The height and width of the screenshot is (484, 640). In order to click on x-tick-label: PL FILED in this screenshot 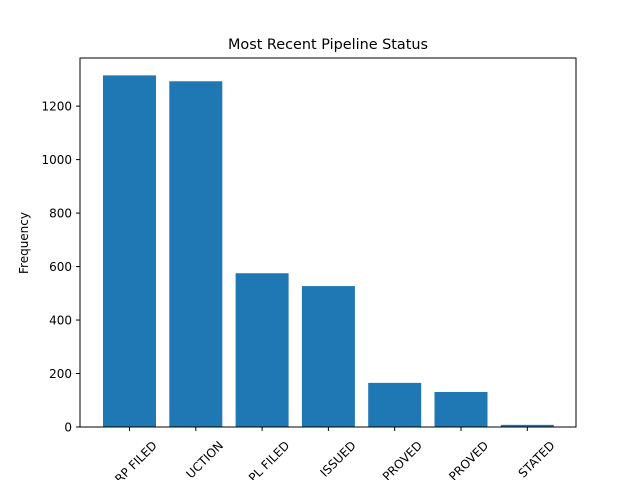, I will do `click(269, 459)`.